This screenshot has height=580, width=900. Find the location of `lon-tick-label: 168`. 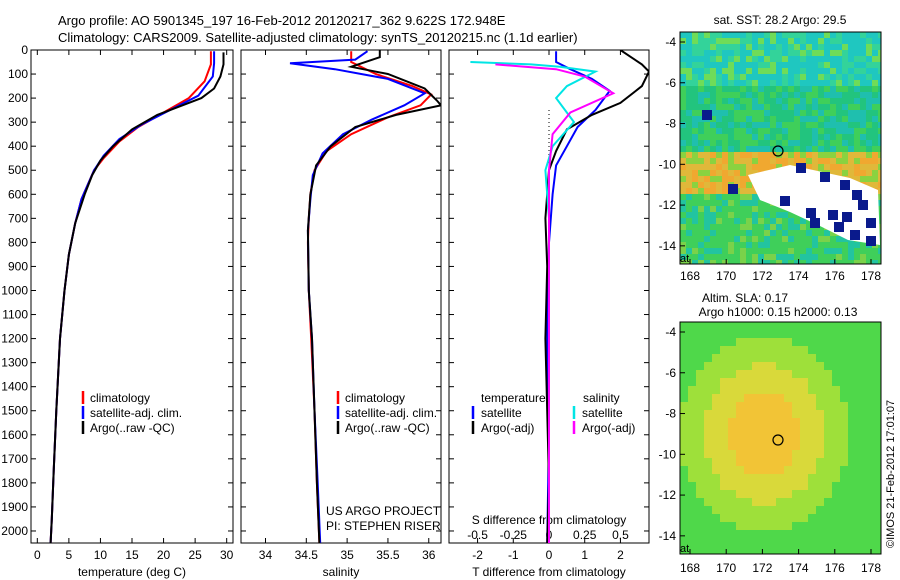

lon-tick-label: 168 is located at coordinates (690, 276).